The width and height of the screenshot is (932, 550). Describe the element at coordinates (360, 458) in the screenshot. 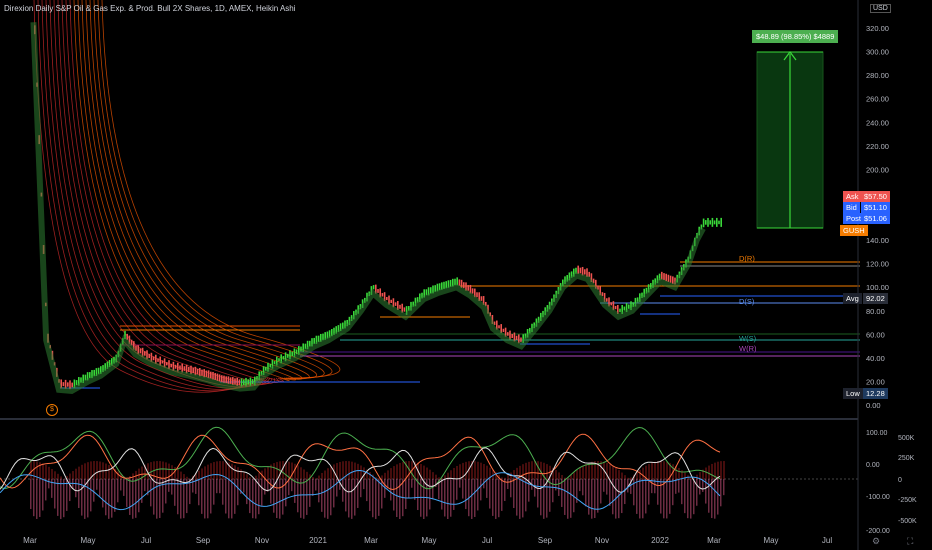

I see `osc-line-green` at that location.